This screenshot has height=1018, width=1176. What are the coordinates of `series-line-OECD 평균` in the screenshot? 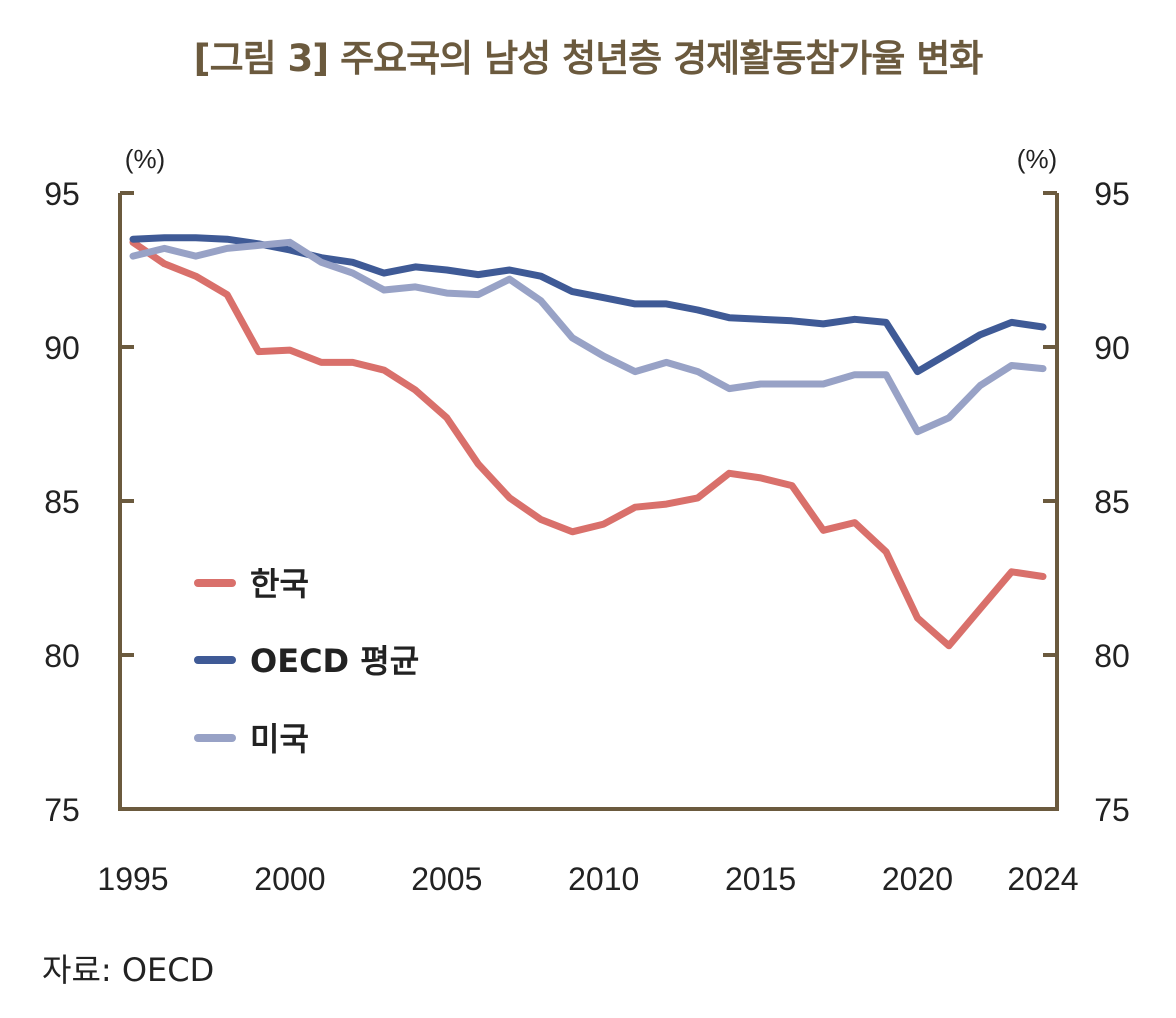 It's located at (588, 305).